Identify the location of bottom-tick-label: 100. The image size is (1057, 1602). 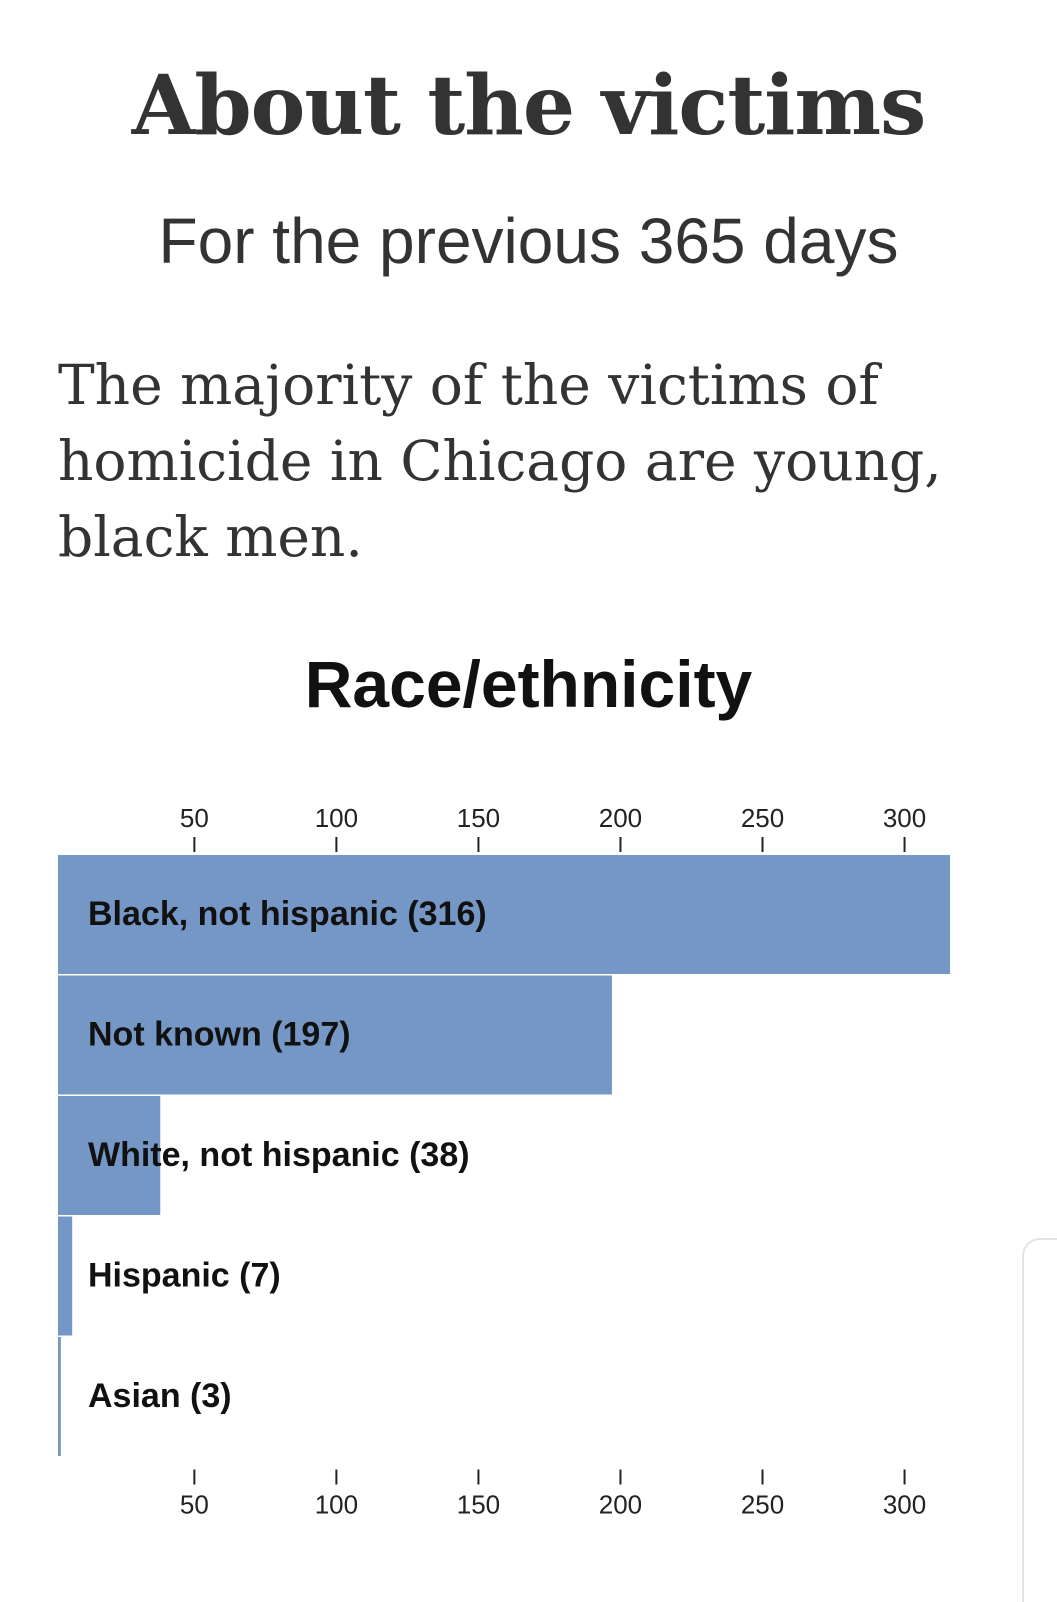
(336, 1505).